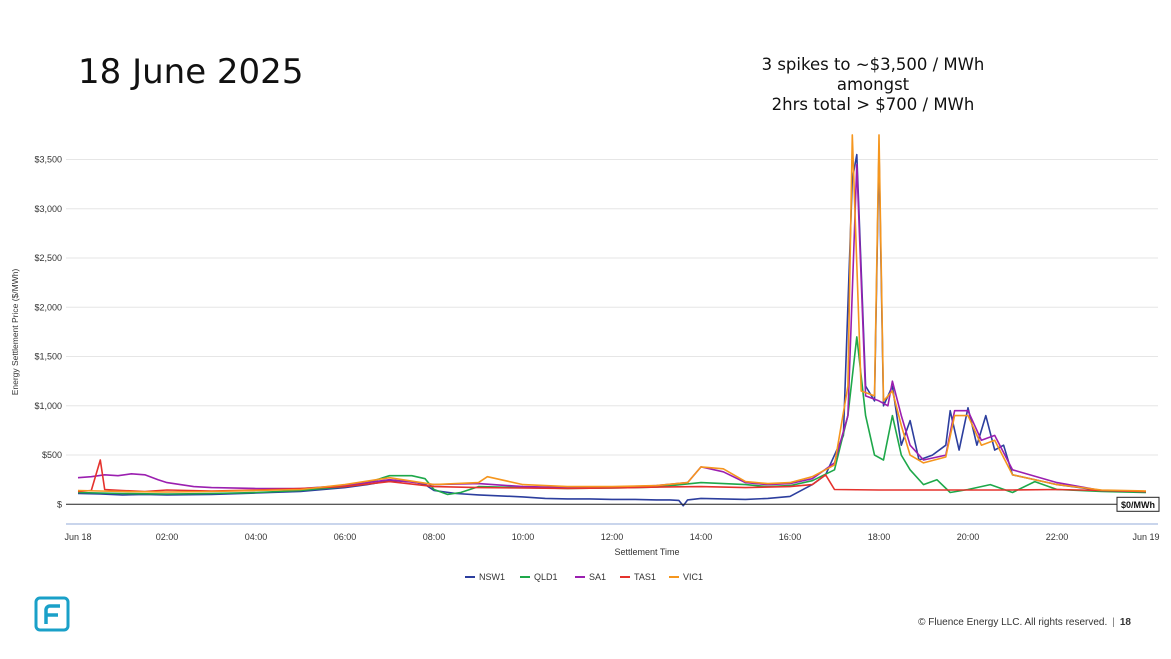 This screenshot has width=1171, height=659. I want to click on x-tick-label: 16:00, so click(790, 537).